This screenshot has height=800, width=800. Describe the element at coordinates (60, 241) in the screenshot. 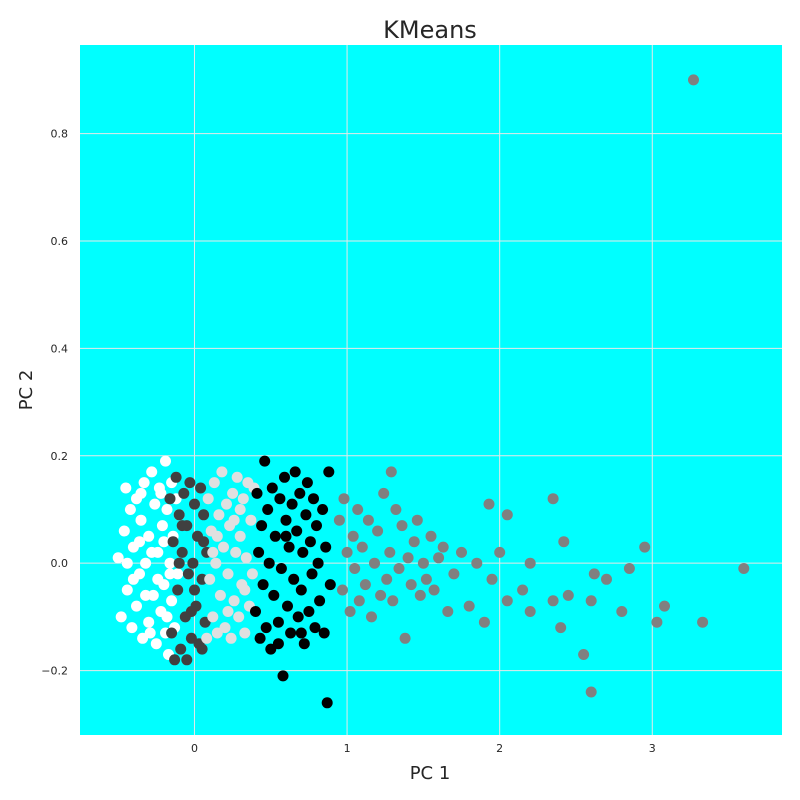

I see `y-tick-label: 0.6` at that location.